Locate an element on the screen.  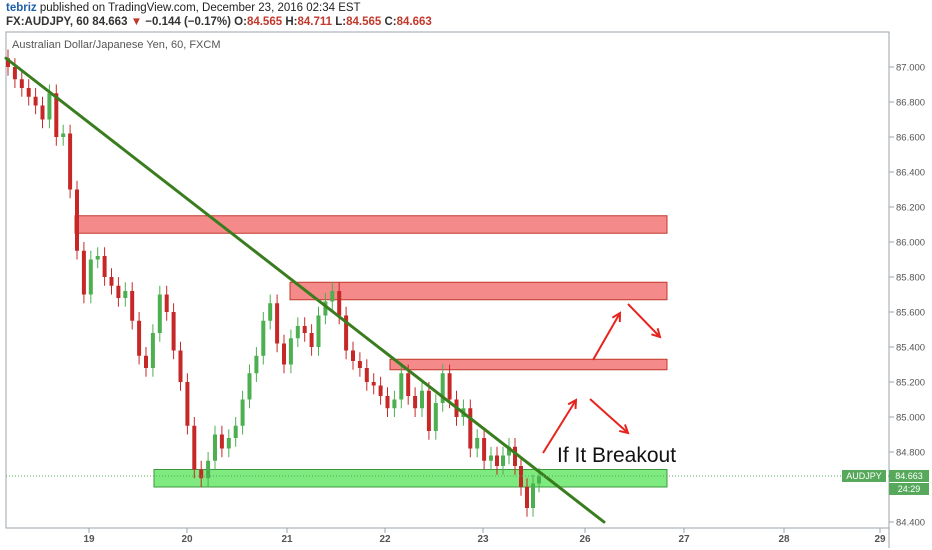
x-tick-label: 27 is located at coordinates (684, 539).